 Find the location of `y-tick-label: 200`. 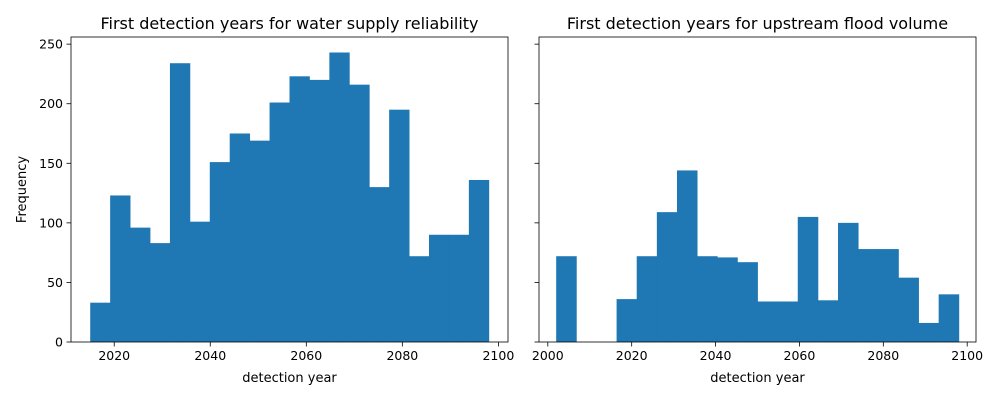

y-tick-label: 200 is located at coordinates (51, 103).